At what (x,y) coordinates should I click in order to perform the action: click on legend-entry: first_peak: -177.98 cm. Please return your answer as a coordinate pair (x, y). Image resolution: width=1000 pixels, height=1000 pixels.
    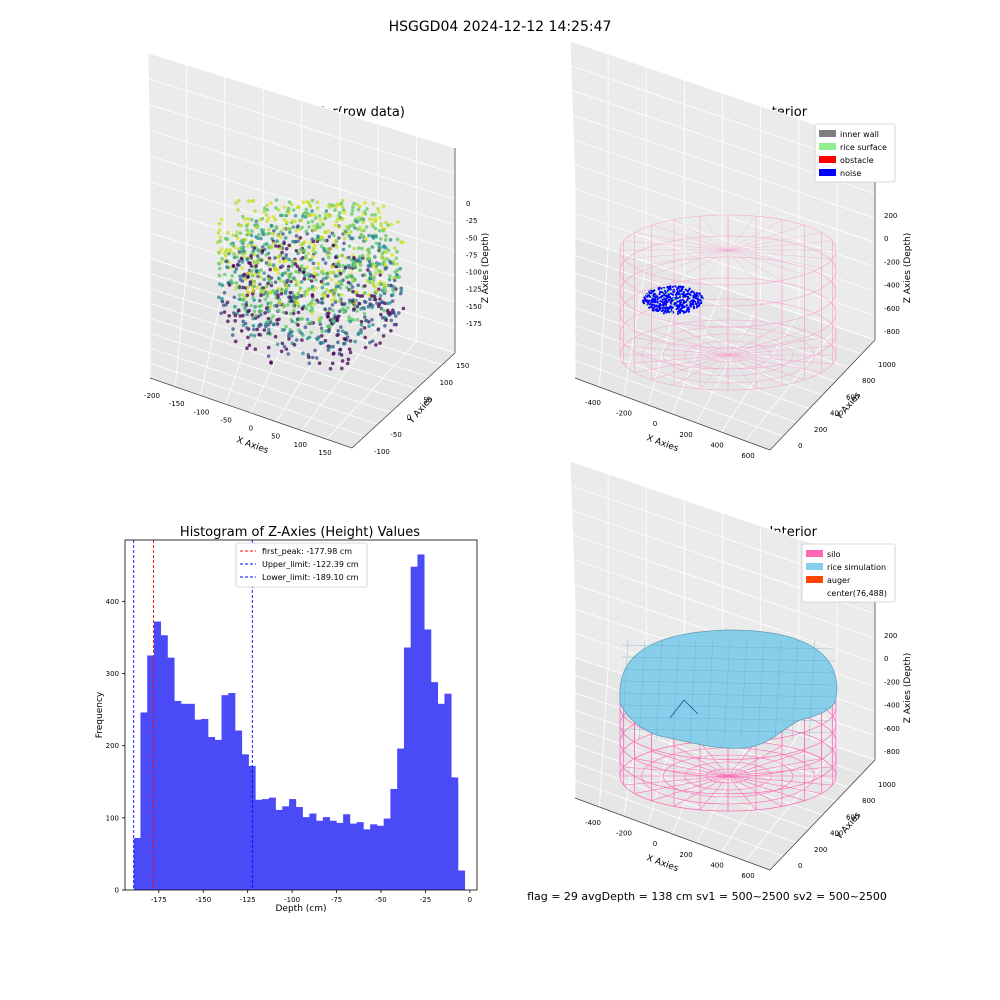
    Looking at the image, I should click on (307, 551).